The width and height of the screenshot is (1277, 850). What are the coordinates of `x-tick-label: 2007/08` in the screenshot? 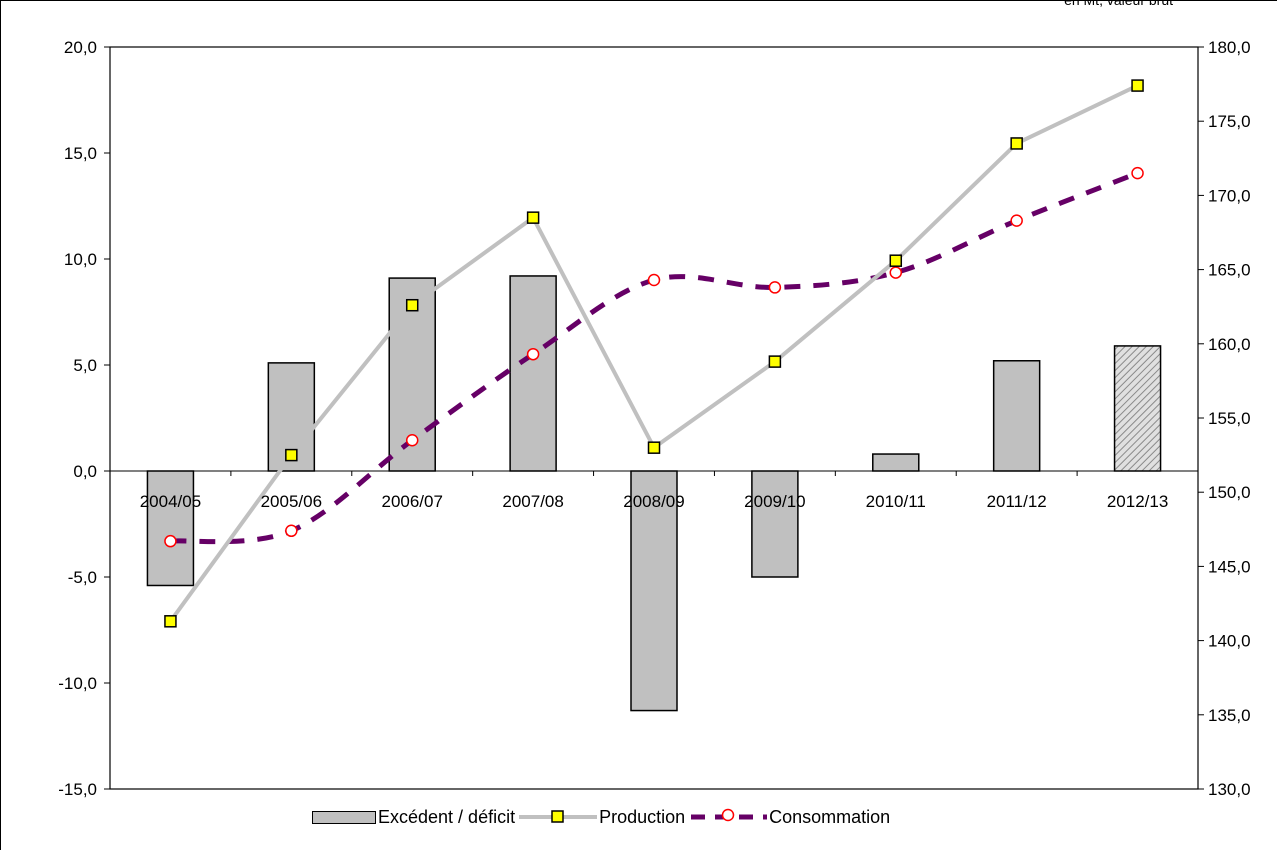 It's located at (532, 501).